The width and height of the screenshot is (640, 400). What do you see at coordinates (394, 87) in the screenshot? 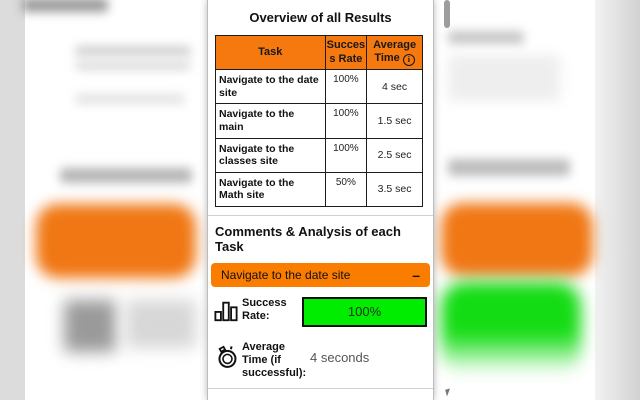
I see `time-cell: 4 sec` at bounding box center [394, 87].